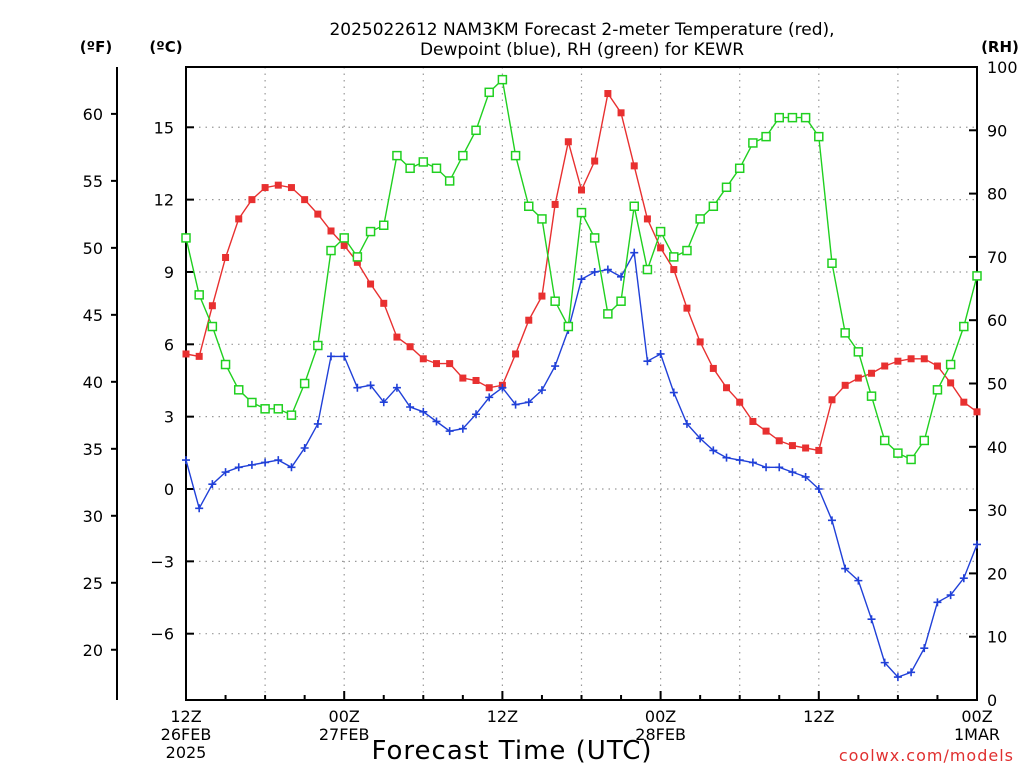  Describe the element at coordinates (997, 447) in the screenshot. I see `rh-tick-label: 40` at that location.